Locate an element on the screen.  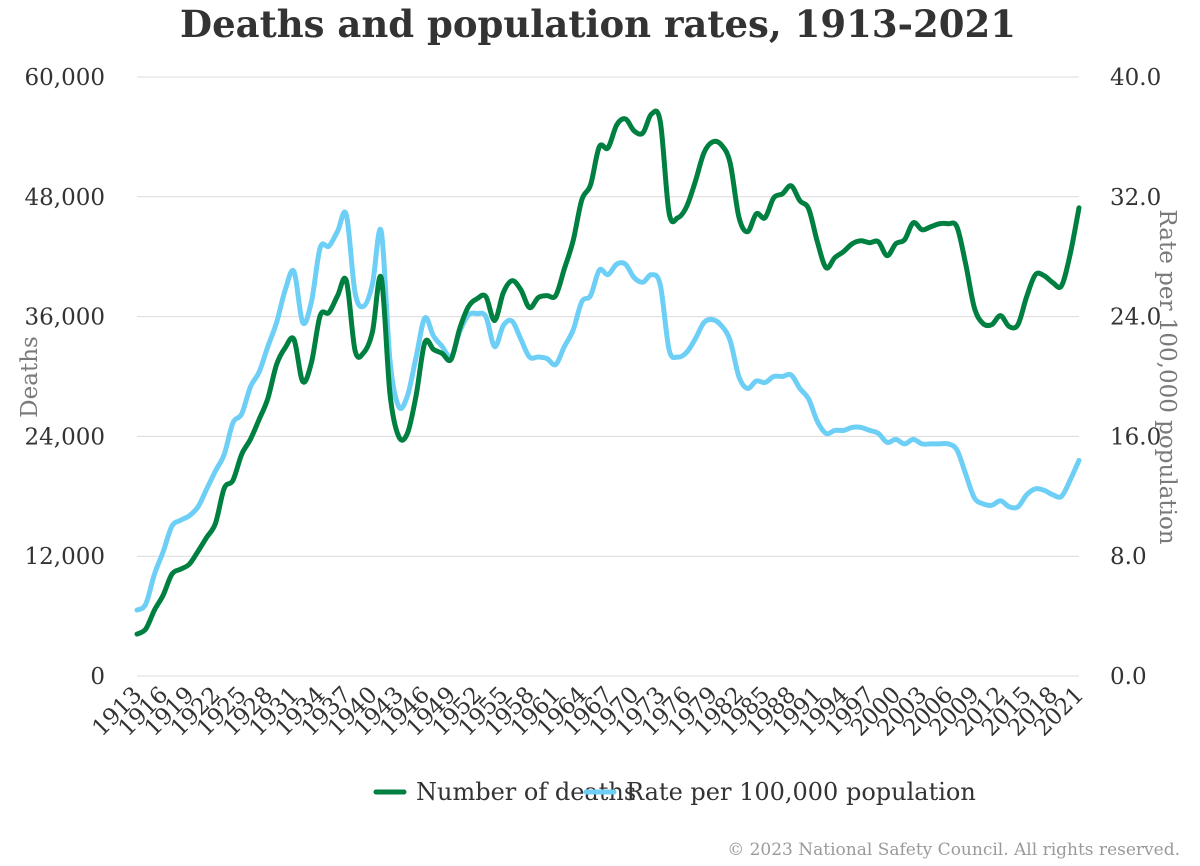
y-tick-label: 60,000 is located at coordinates (65, 78).